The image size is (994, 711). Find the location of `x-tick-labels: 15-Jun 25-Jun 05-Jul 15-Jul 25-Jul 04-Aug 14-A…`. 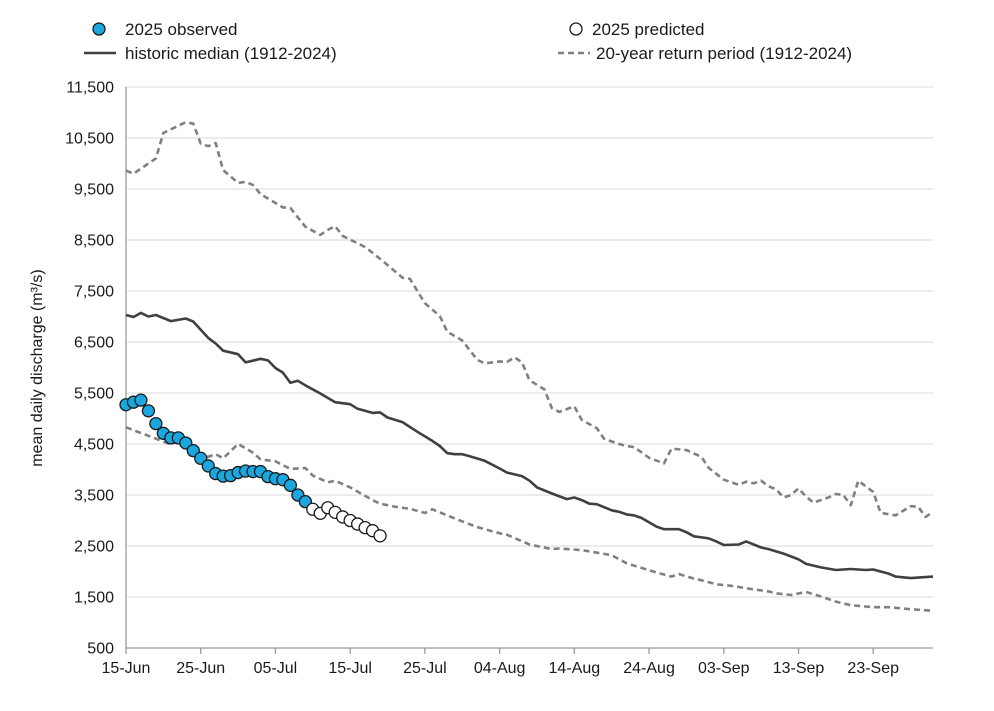

x-tick-labels: 15-Jun 25-Jun 05-Jul 15-Jul 25-Jul 04-Aug 14-A… is located at coordinates (501, 668).